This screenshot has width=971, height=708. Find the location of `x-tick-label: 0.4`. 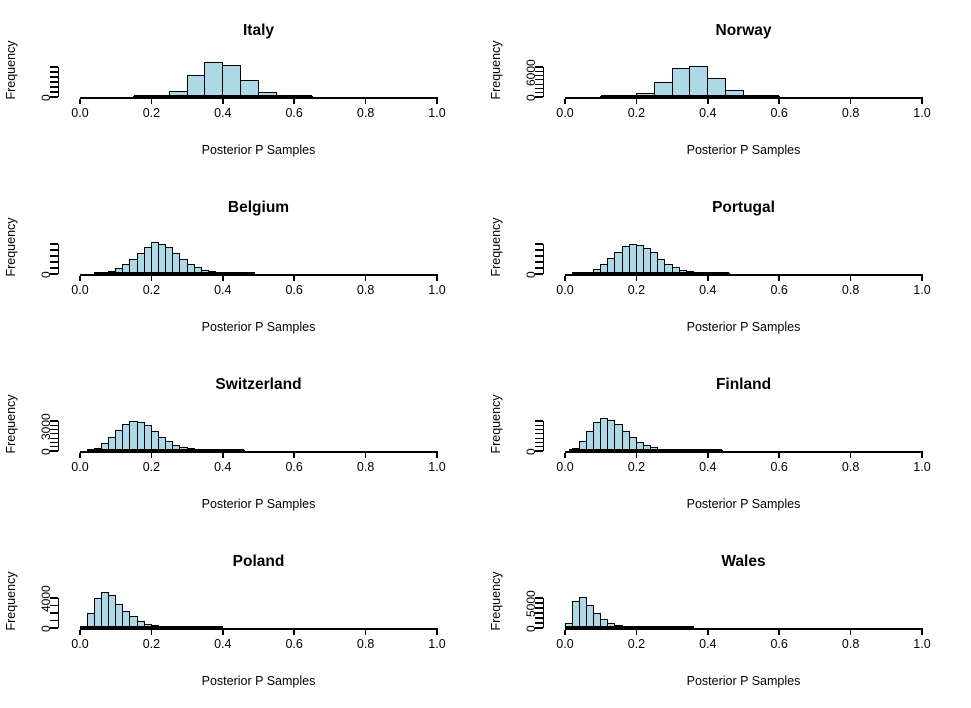

x-tick-label: 0.4 is located at coordinates (223, 113).